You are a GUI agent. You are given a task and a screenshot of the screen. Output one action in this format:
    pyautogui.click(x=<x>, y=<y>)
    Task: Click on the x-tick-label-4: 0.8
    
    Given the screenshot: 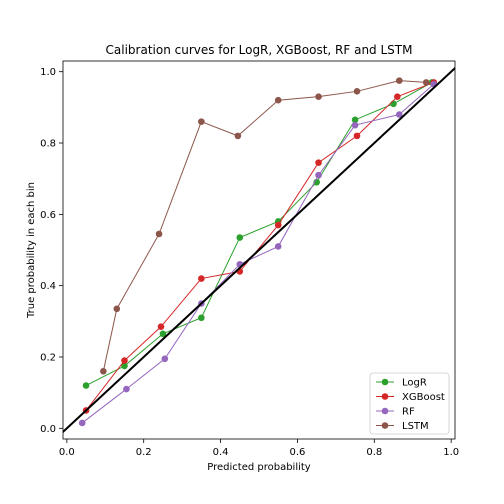 What is the action you would take?
    pyautogui.click(x=374, y=452)
    